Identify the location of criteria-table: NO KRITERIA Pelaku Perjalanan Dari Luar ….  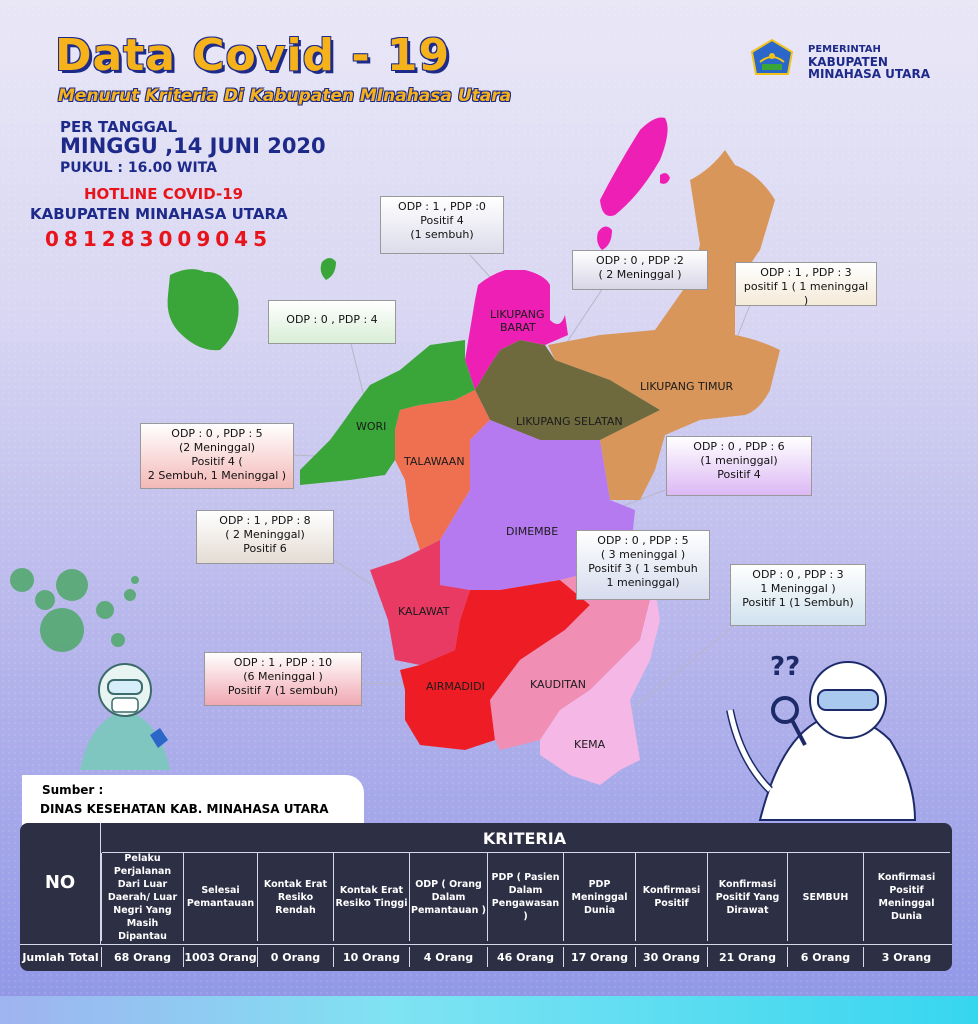
(486, 897).